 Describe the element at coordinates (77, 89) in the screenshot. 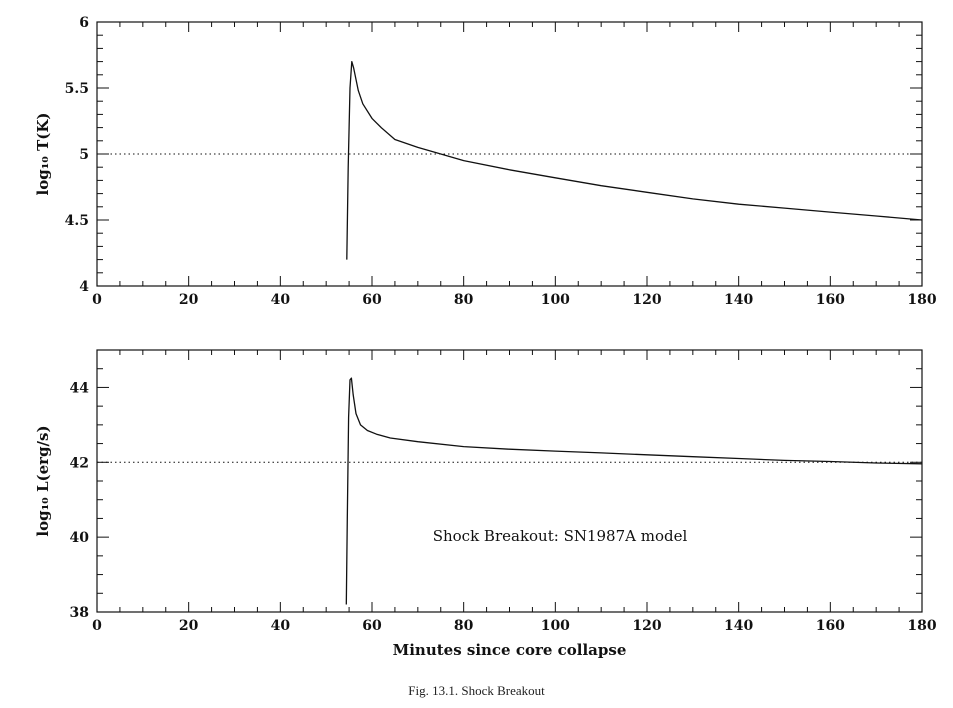

I see `y-tick-label: 5.5` at that location.